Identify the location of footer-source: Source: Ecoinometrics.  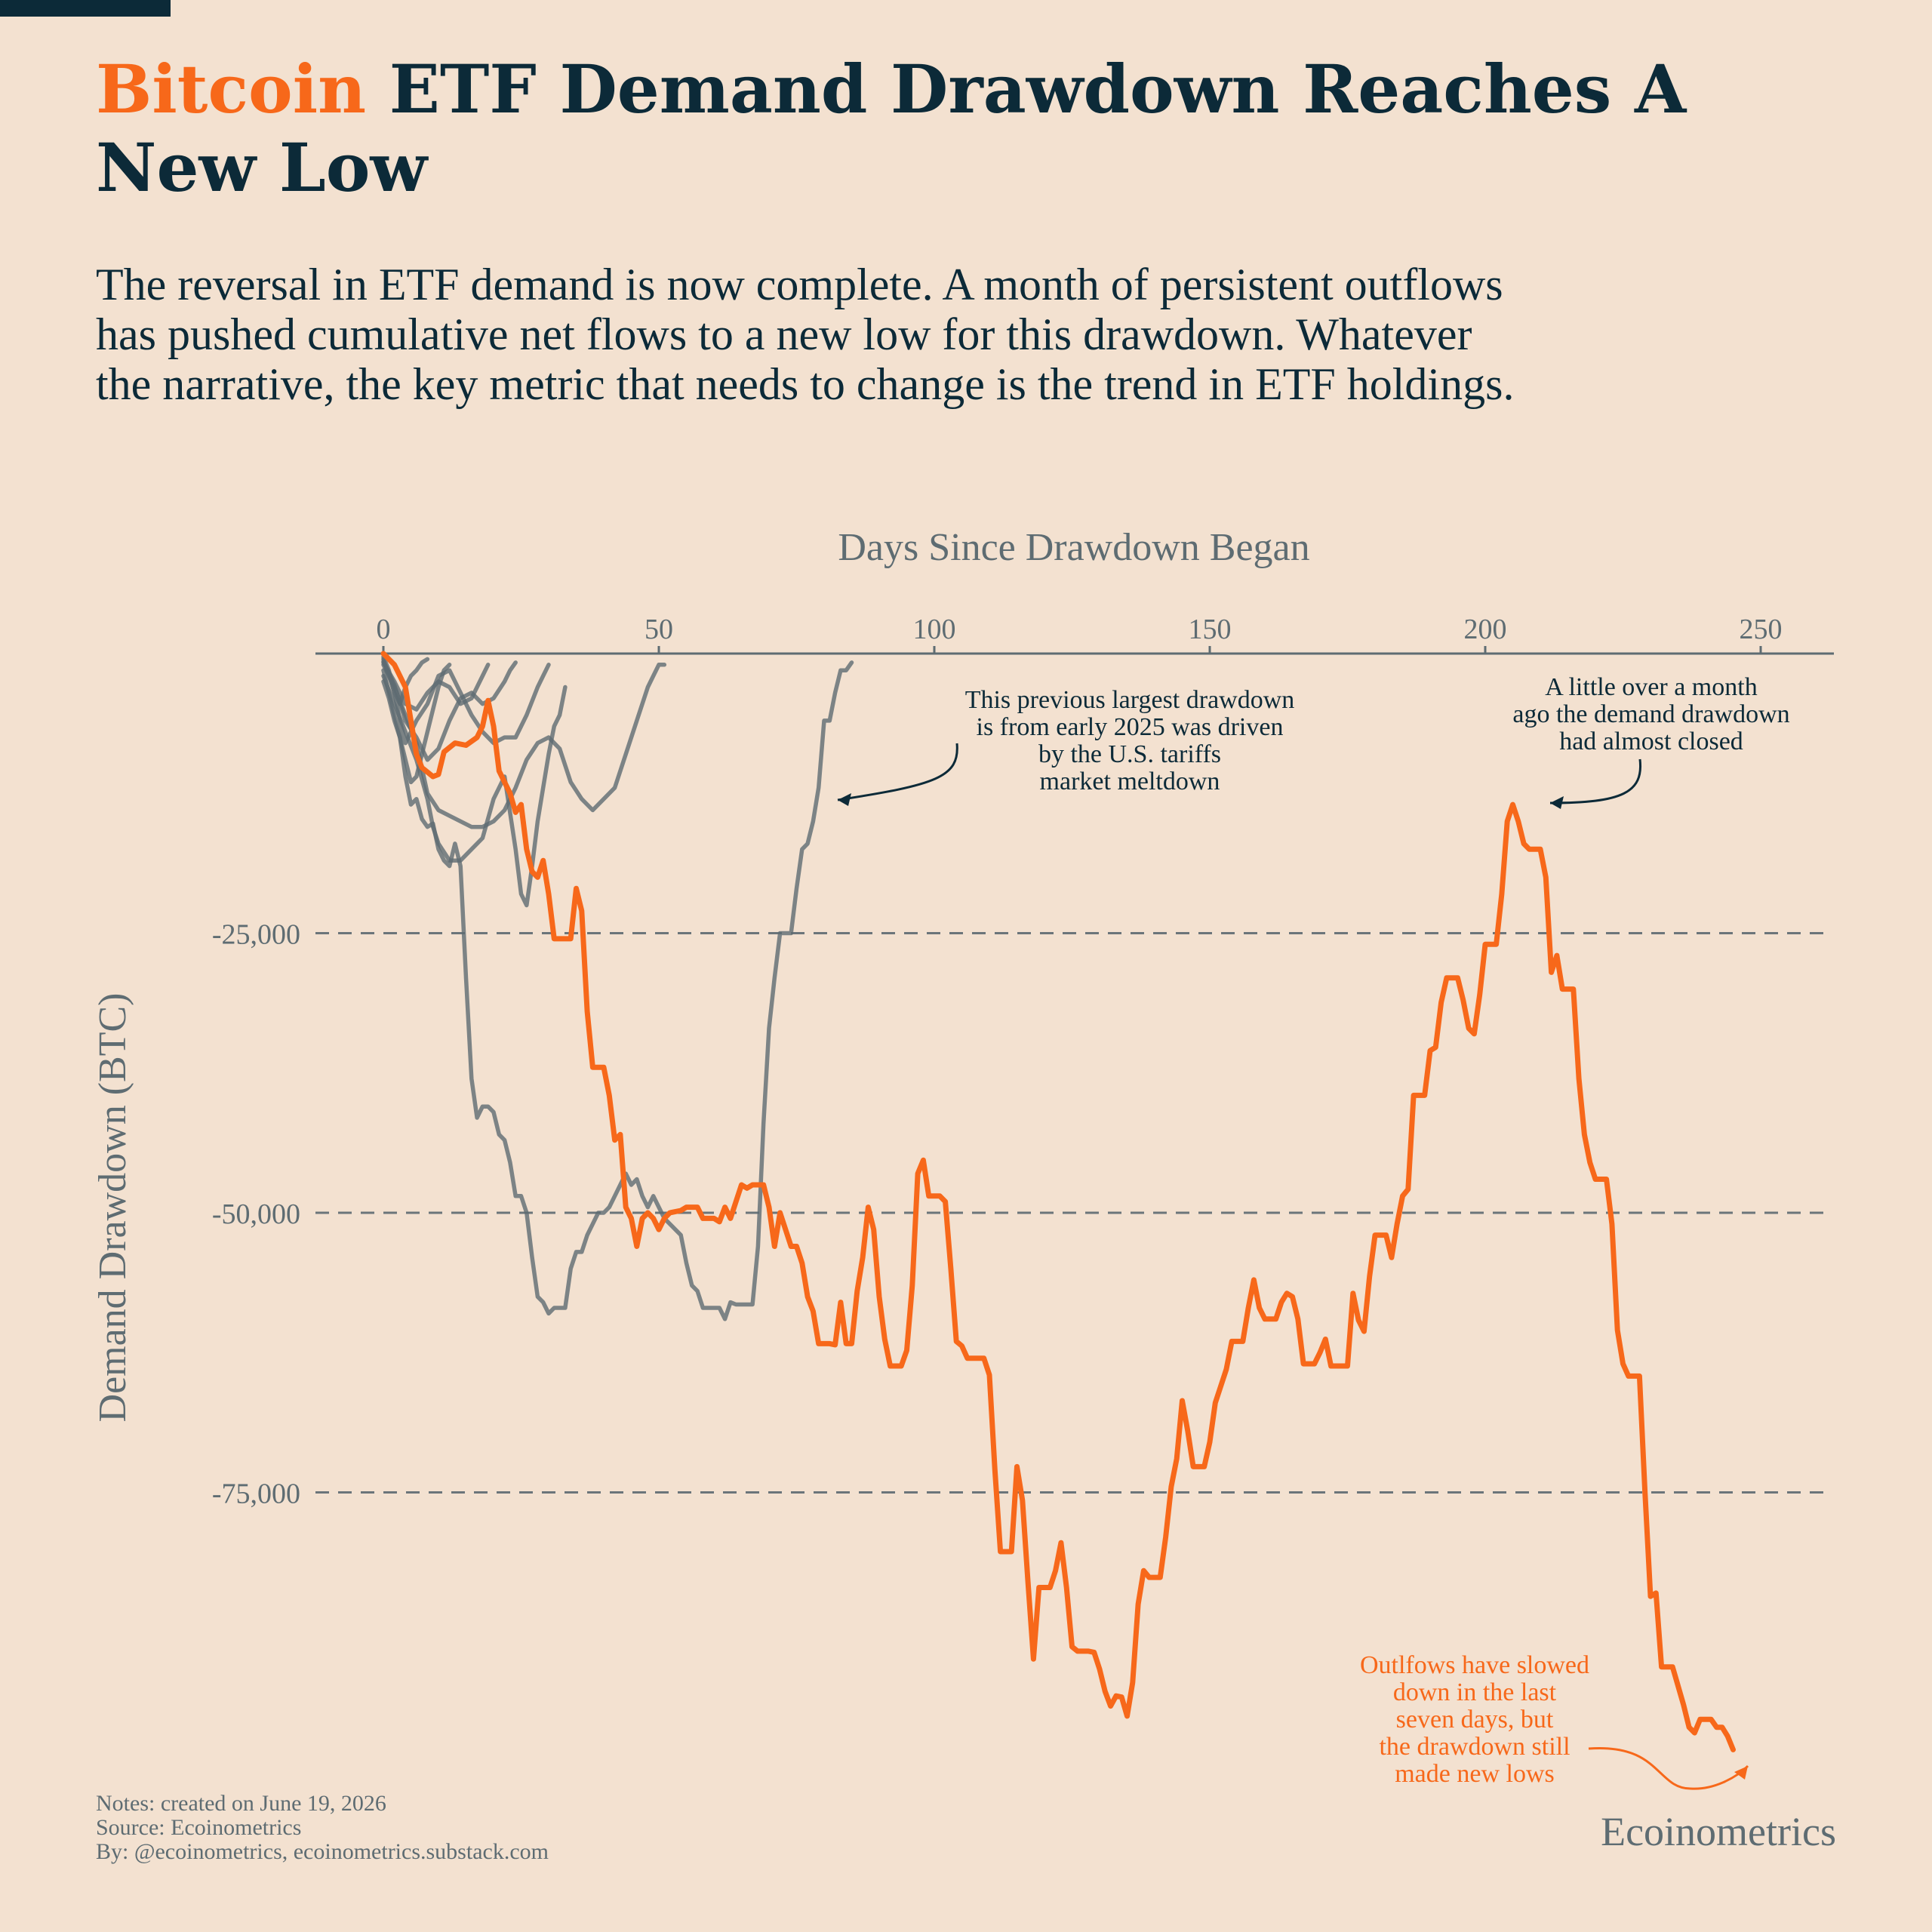
(199, 1827).